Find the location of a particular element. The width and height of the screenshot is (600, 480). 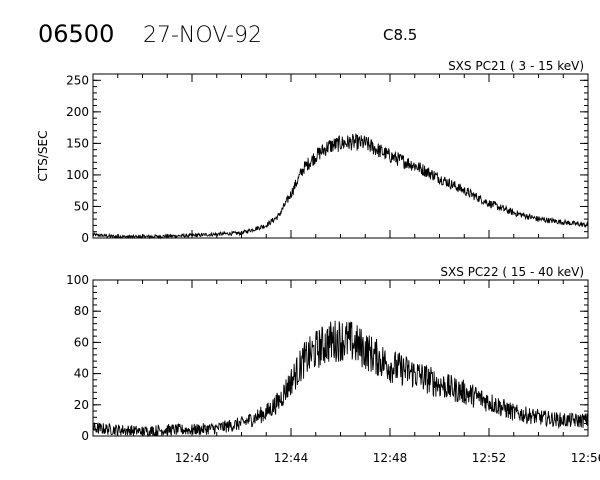

y-tick-label: 150 is located at coordinates (77, 143).